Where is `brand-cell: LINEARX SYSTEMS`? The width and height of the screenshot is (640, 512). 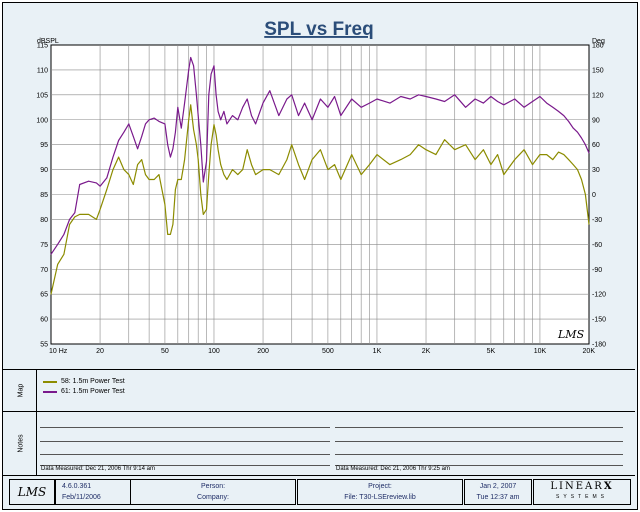 brand-cell: LINEARX SYSTEMS is located at coordinates (582, 492).